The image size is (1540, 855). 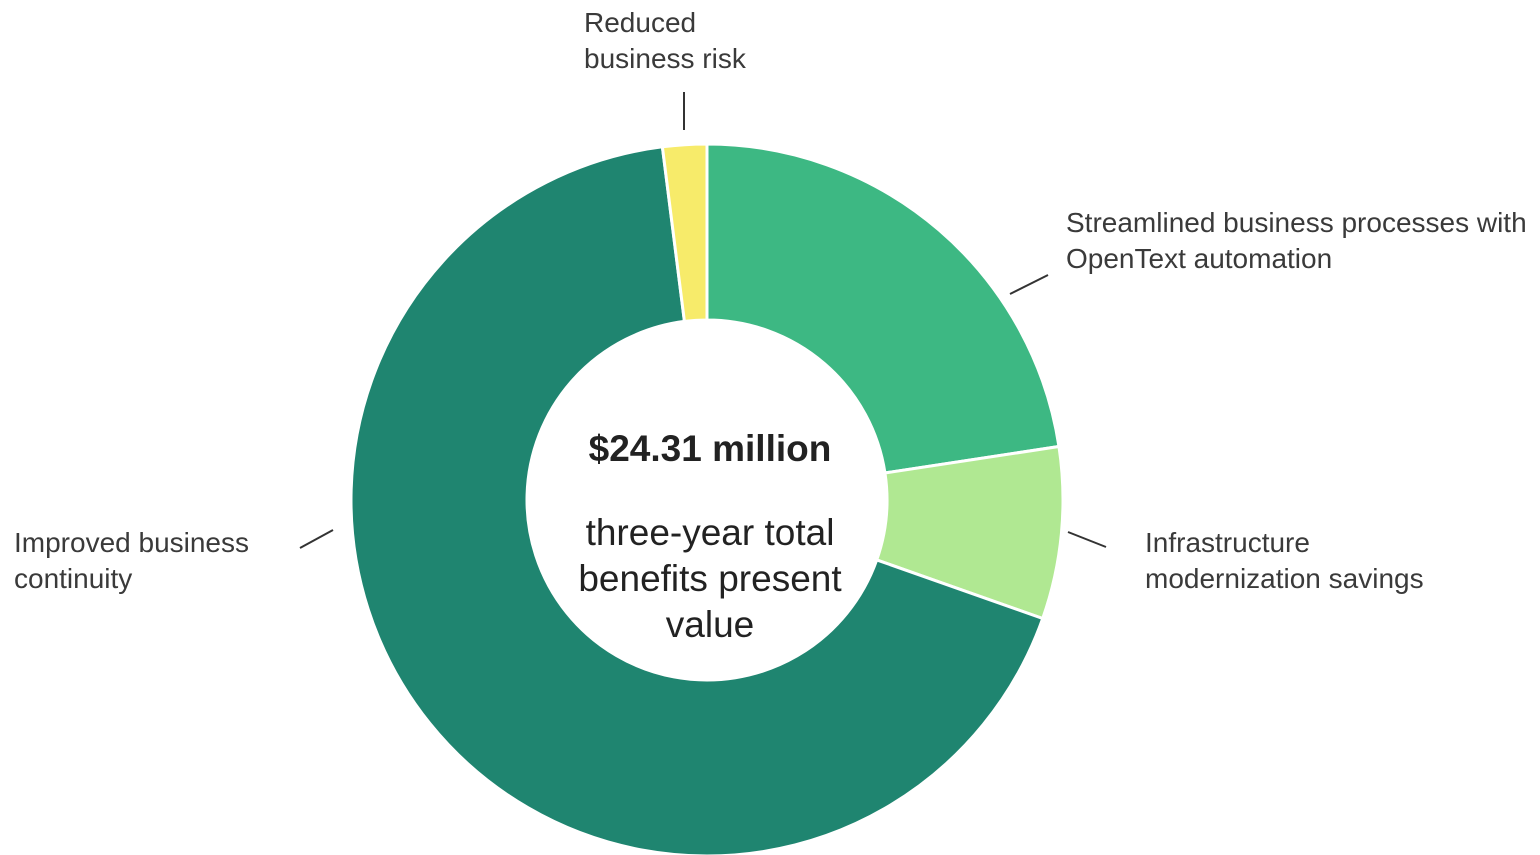 I want to click on center-subtitle: three-year total benefits present value, so click(x=710, y=578).